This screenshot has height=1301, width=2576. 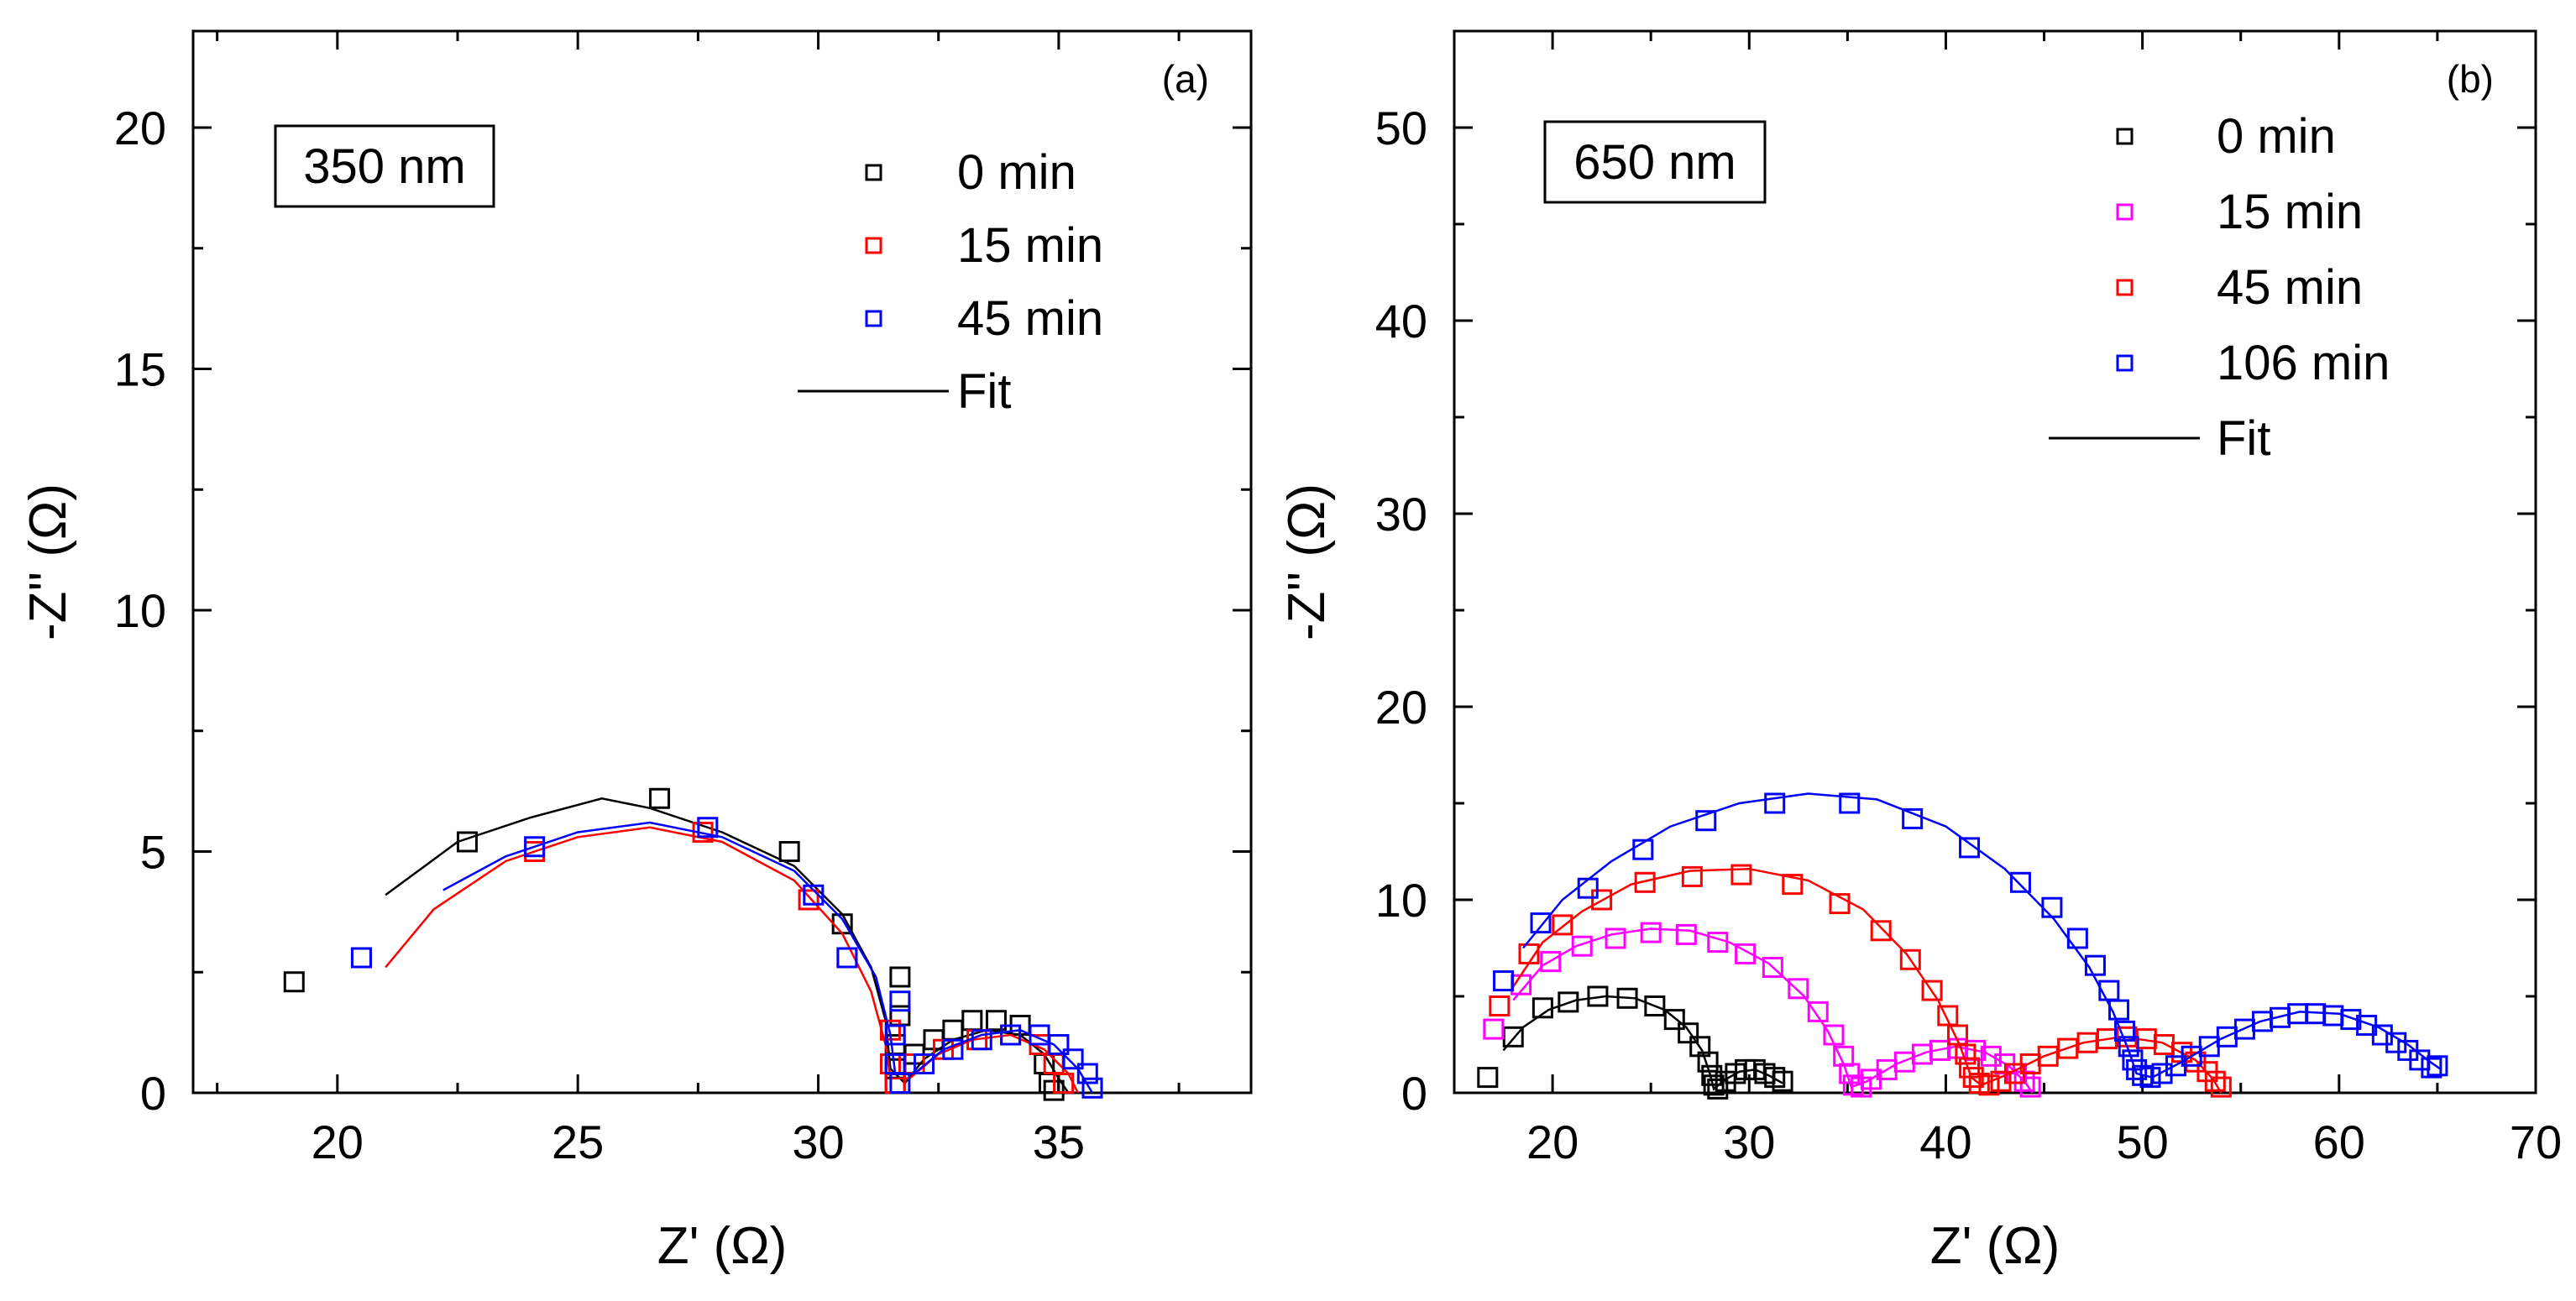 I want to click on legend-label: 15 min, so click(x=2290, y=212).